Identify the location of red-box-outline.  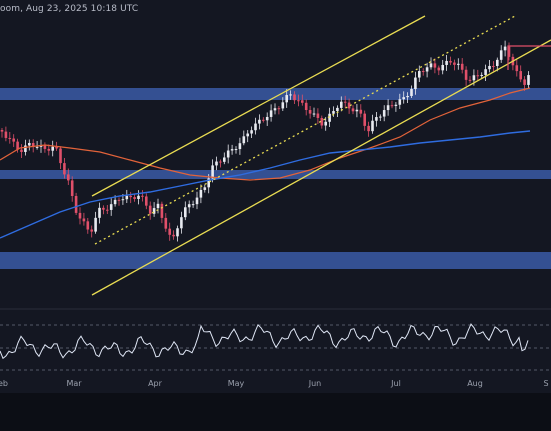
(529, 57).